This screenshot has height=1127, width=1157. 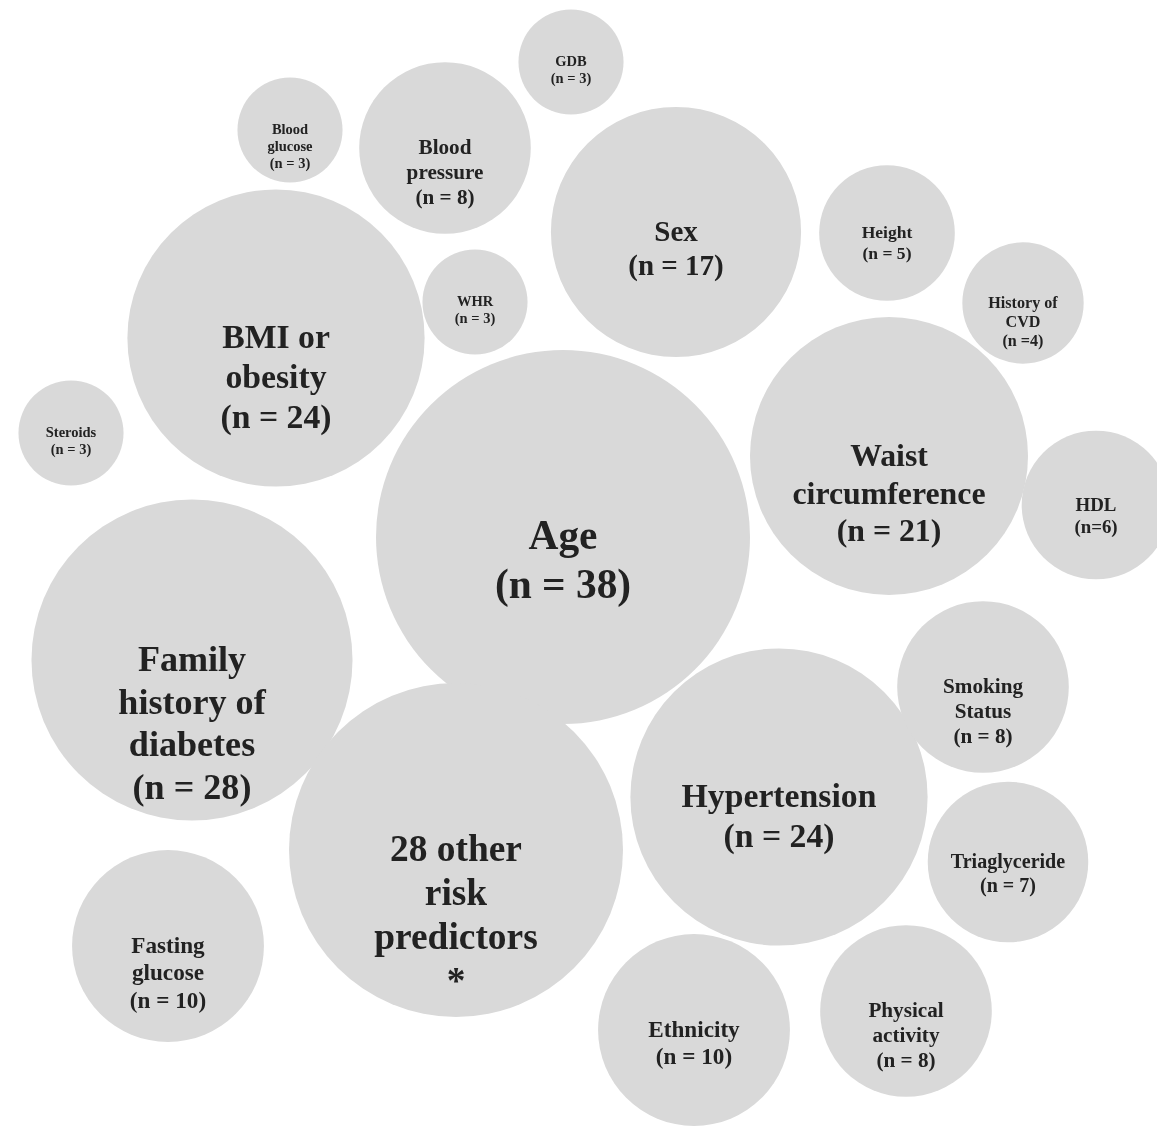 I want to click on data-label: (n = 5), so click(x=887, y=252).